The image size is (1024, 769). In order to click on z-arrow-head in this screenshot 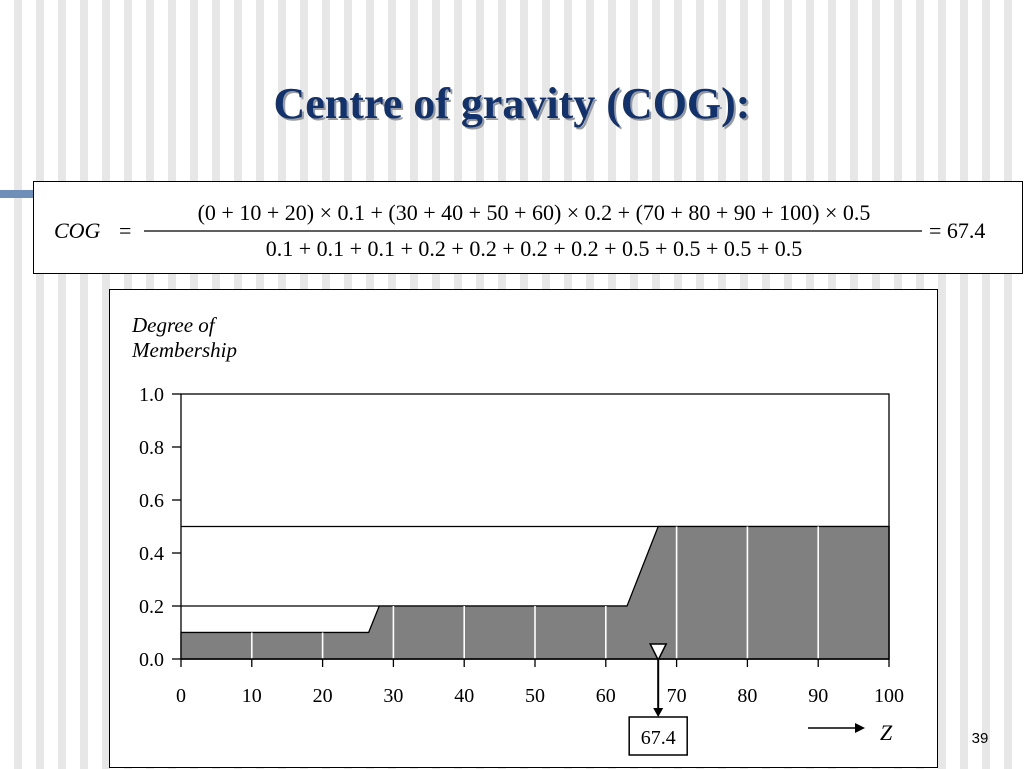, I will do `click(860, 728)`.